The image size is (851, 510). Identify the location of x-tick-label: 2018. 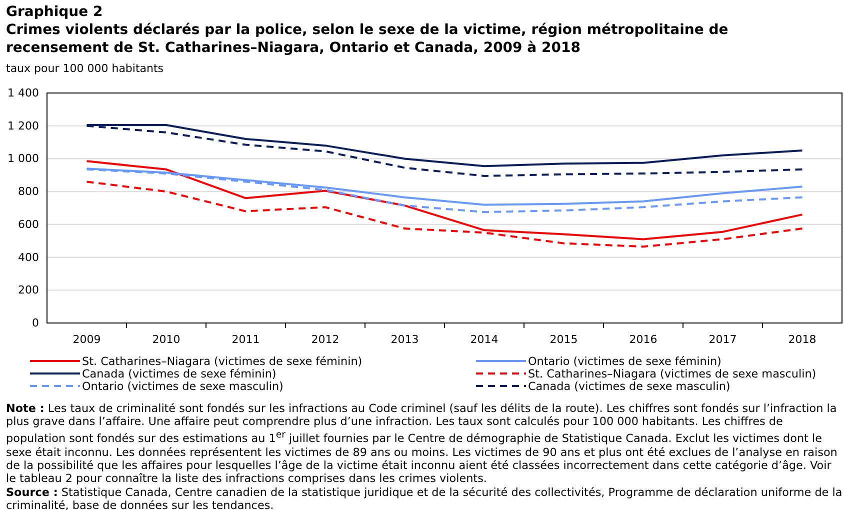
(802, 339).